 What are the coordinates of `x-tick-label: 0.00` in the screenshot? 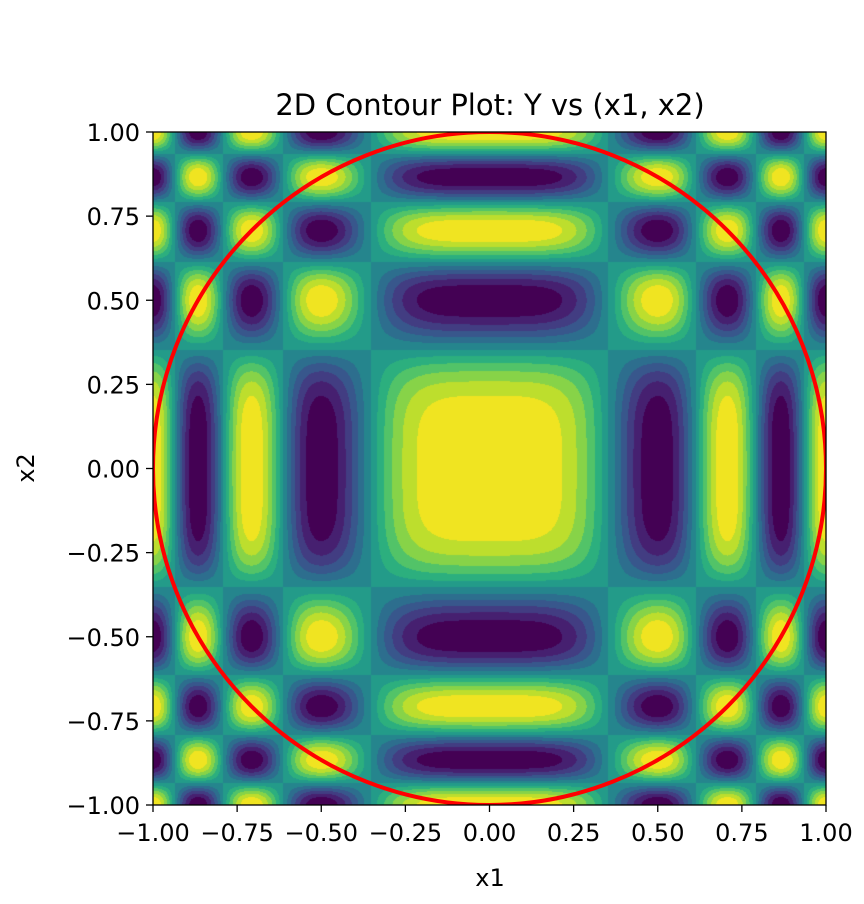 It's located at (489, 833).